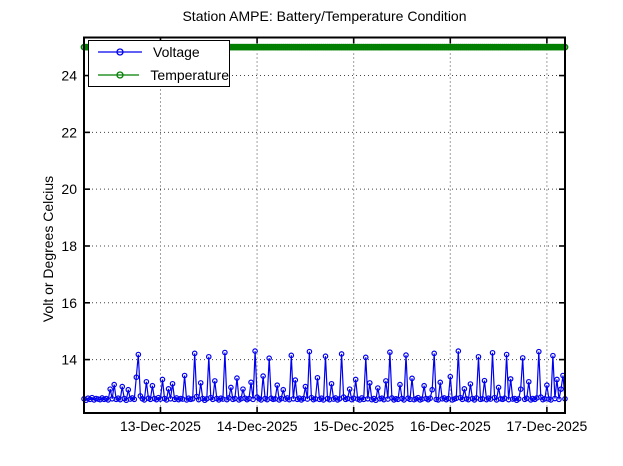 Image resolution: width=623 pixels, height=466 pixels. What do you see at coordinates (189, 74) in the screenshot?
I see `legend-label-temperature: Temperature` at bounding box center [189, 74].